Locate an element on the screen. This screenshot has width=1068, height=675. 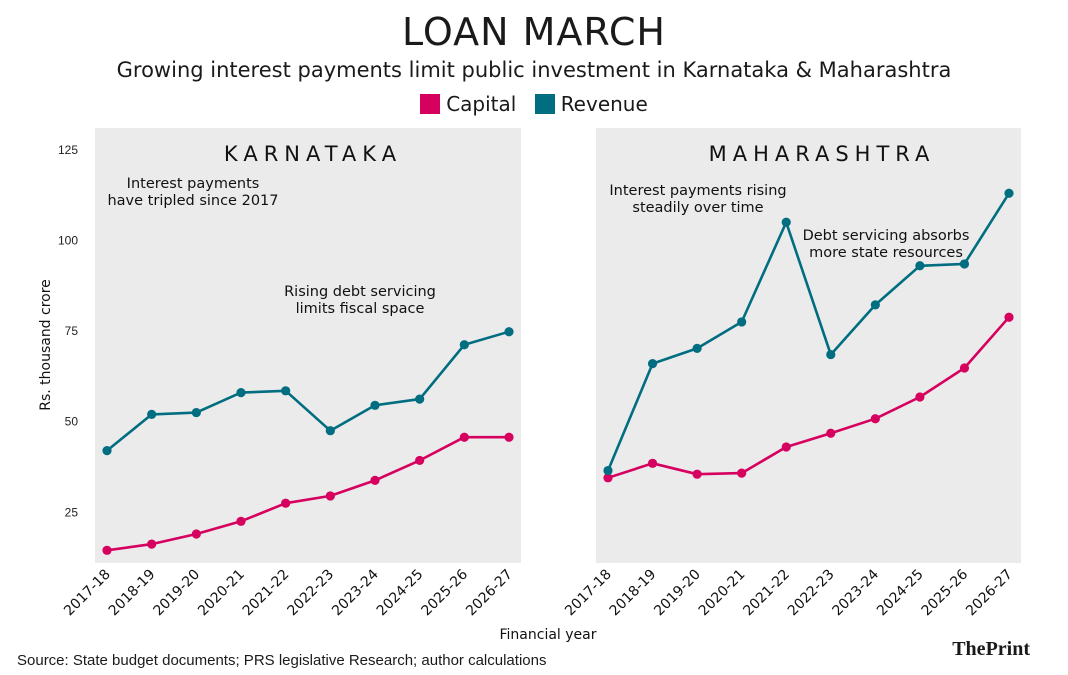
annotation-text: Rising debt servicing is located at coordinates (360, 292).